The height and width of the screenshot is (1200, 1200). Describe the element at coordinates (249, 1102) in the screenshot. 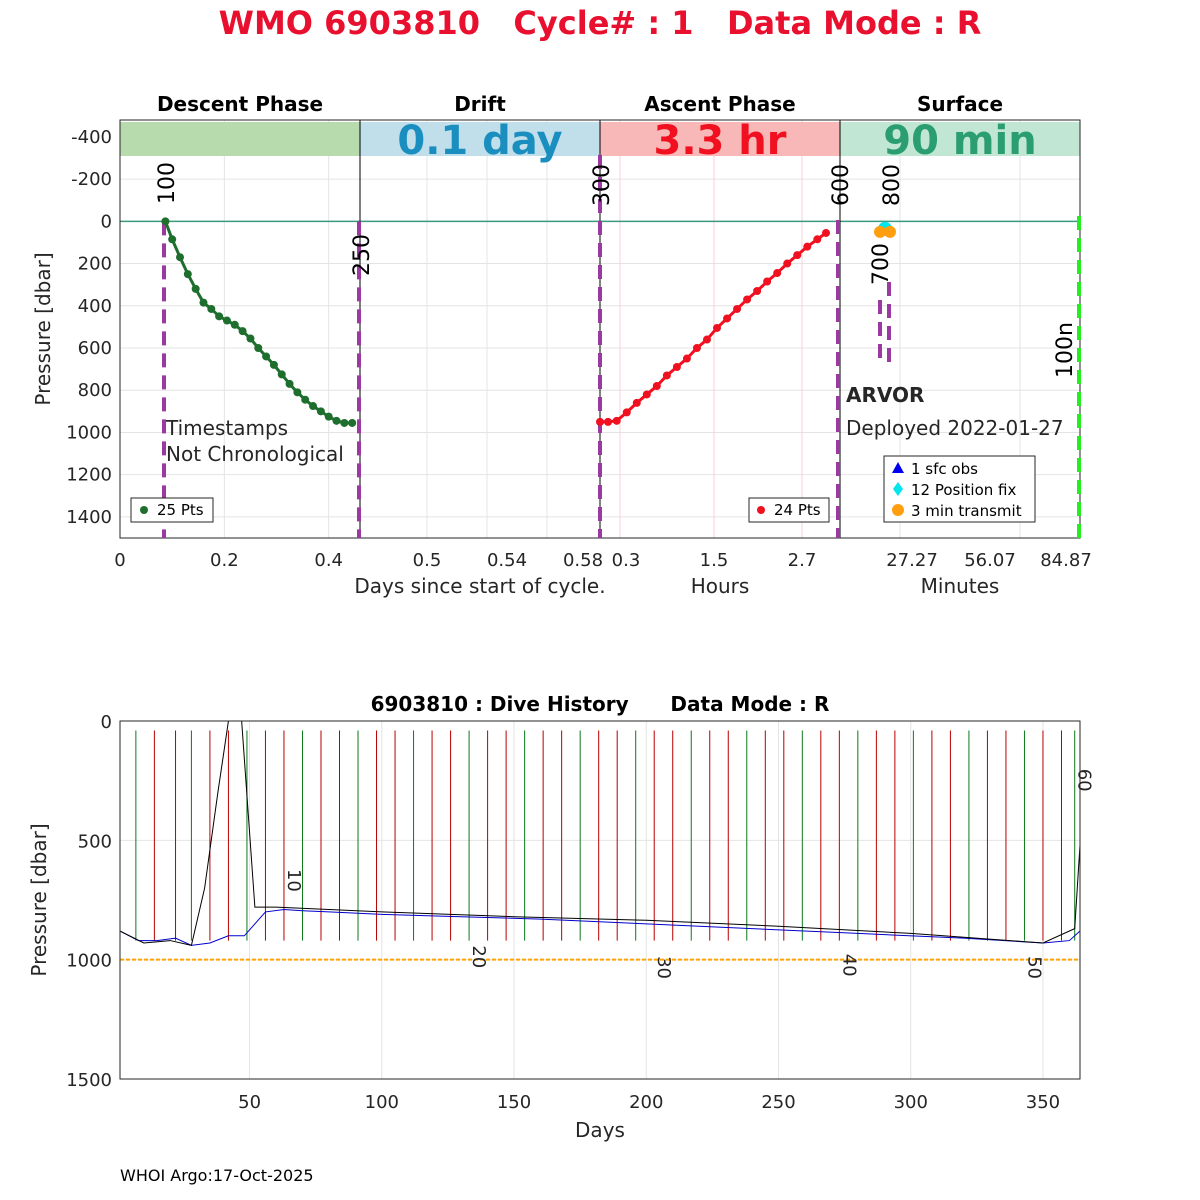

I see `history-x-tick-label: 50` at that location.